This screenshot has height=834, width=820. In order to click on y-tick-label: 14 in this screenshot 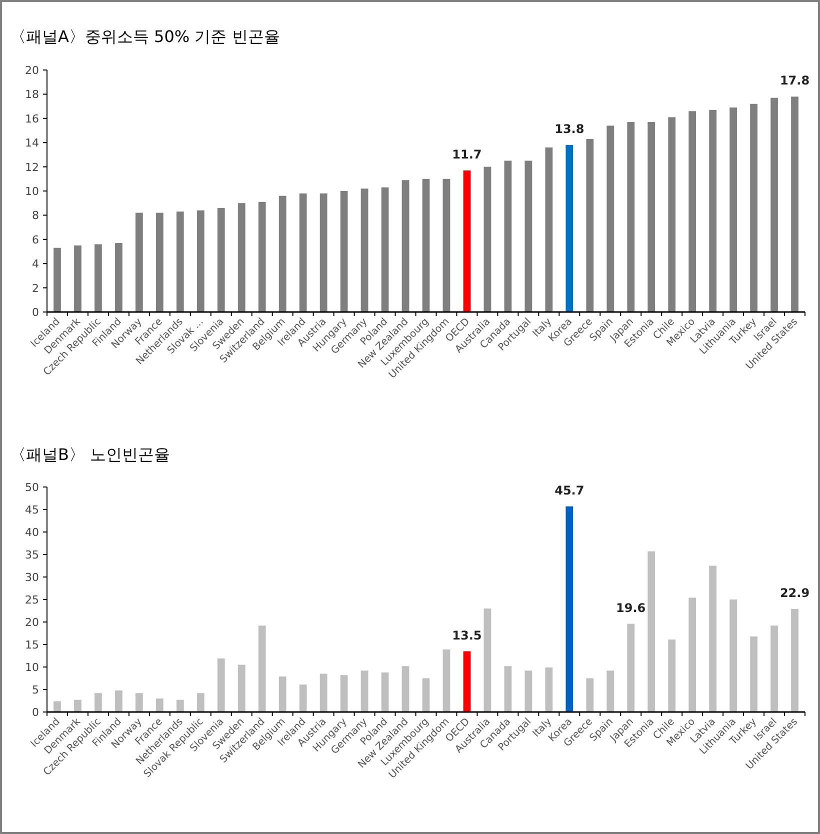, I will do `click(32, 143)`.